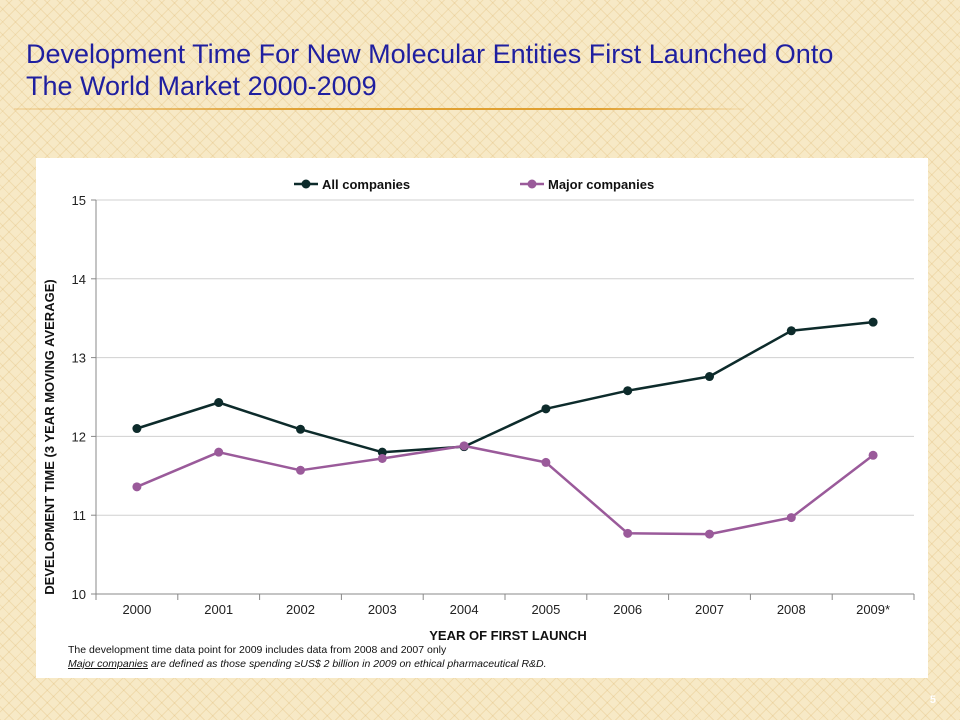 This screenshot has width=960, height=720. Describe the element at coordinates (873, 609) in the screenshot. I see `x-tick-label: 2009*` at that location.